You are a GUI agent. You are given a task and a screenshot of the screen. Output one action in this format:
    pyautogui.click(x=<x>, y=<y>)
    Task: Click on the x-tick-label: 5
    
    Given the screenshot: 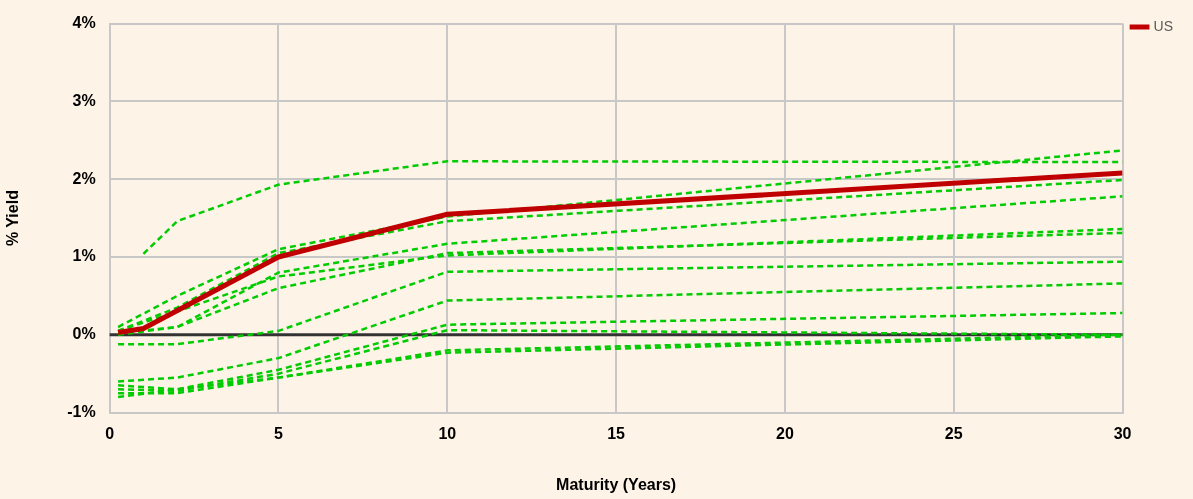 What is the action you would take?
    pyautogui.click(x=279, y=433)
    